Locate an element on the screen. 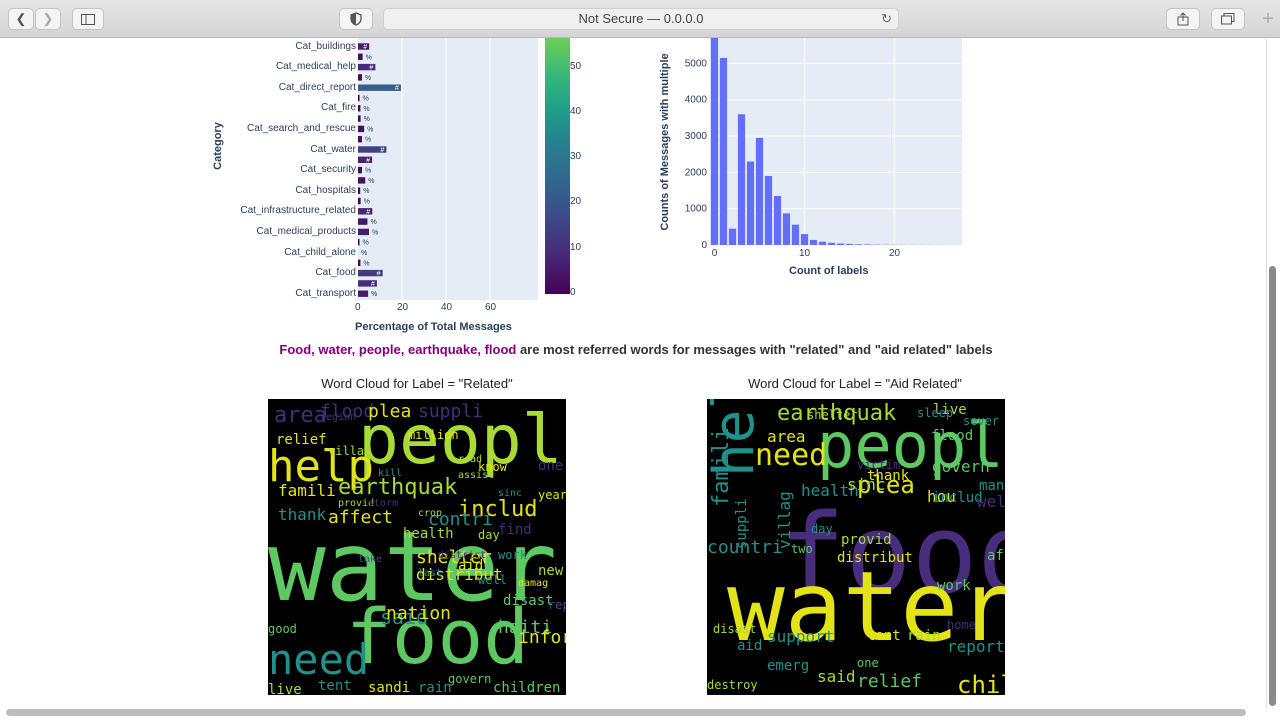  reload-icon: ↻ is located at coordinates (886, 18).